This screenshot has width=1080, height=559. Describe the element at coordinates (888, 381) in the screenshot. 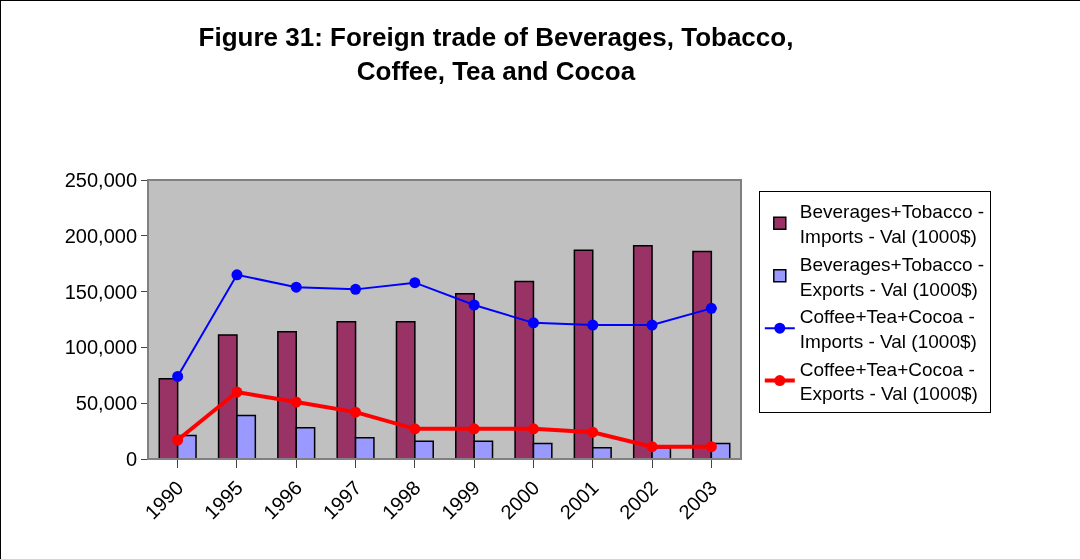

I see `legend-label: Coffee+Tea+Cocoa - Exports - Val (1000$)` at that location.